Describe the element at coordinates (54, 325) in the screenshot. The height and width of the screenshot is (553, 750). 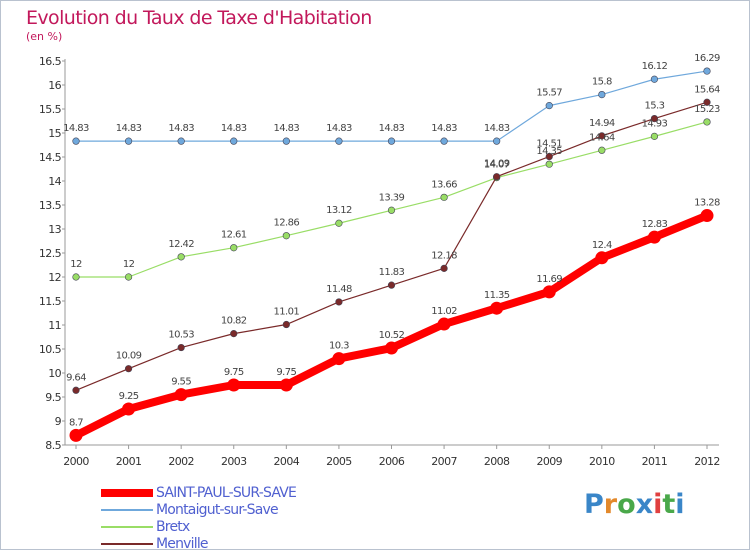
I see `y-tick-label: 11` at that location.